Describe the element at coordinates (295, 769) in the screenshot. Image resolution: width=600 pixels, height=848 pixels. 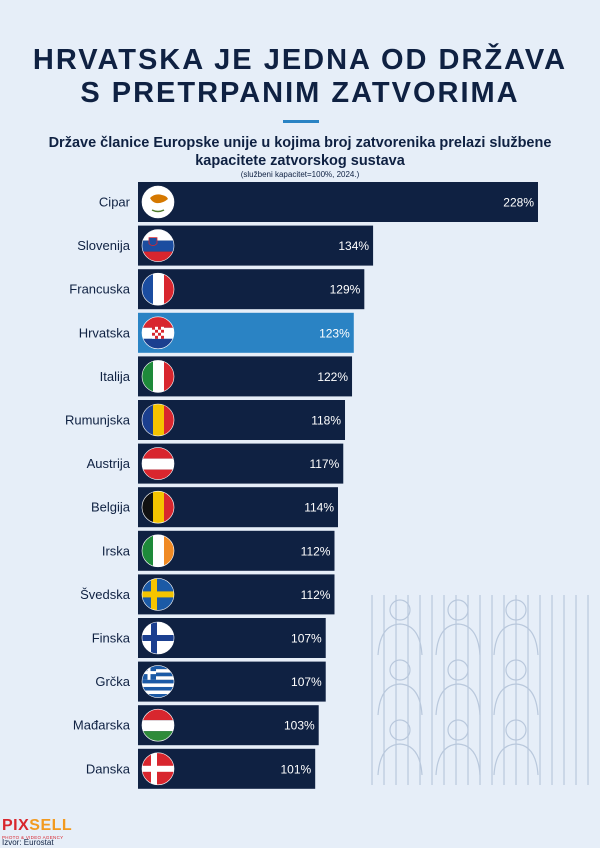
I see `data-label: 101%` at that location.